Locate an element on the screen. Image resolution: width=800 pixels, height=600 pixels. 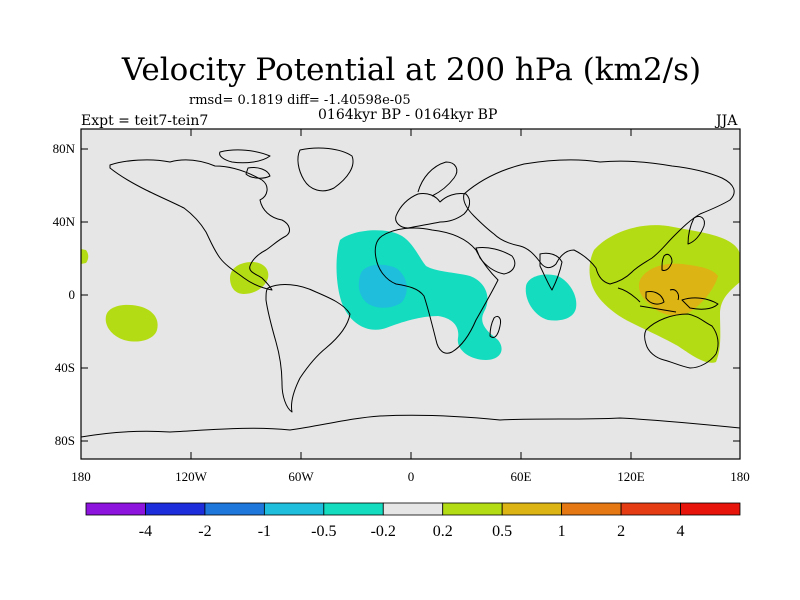
atlantic-strong-negative-core is located at coordinates (382, 286).